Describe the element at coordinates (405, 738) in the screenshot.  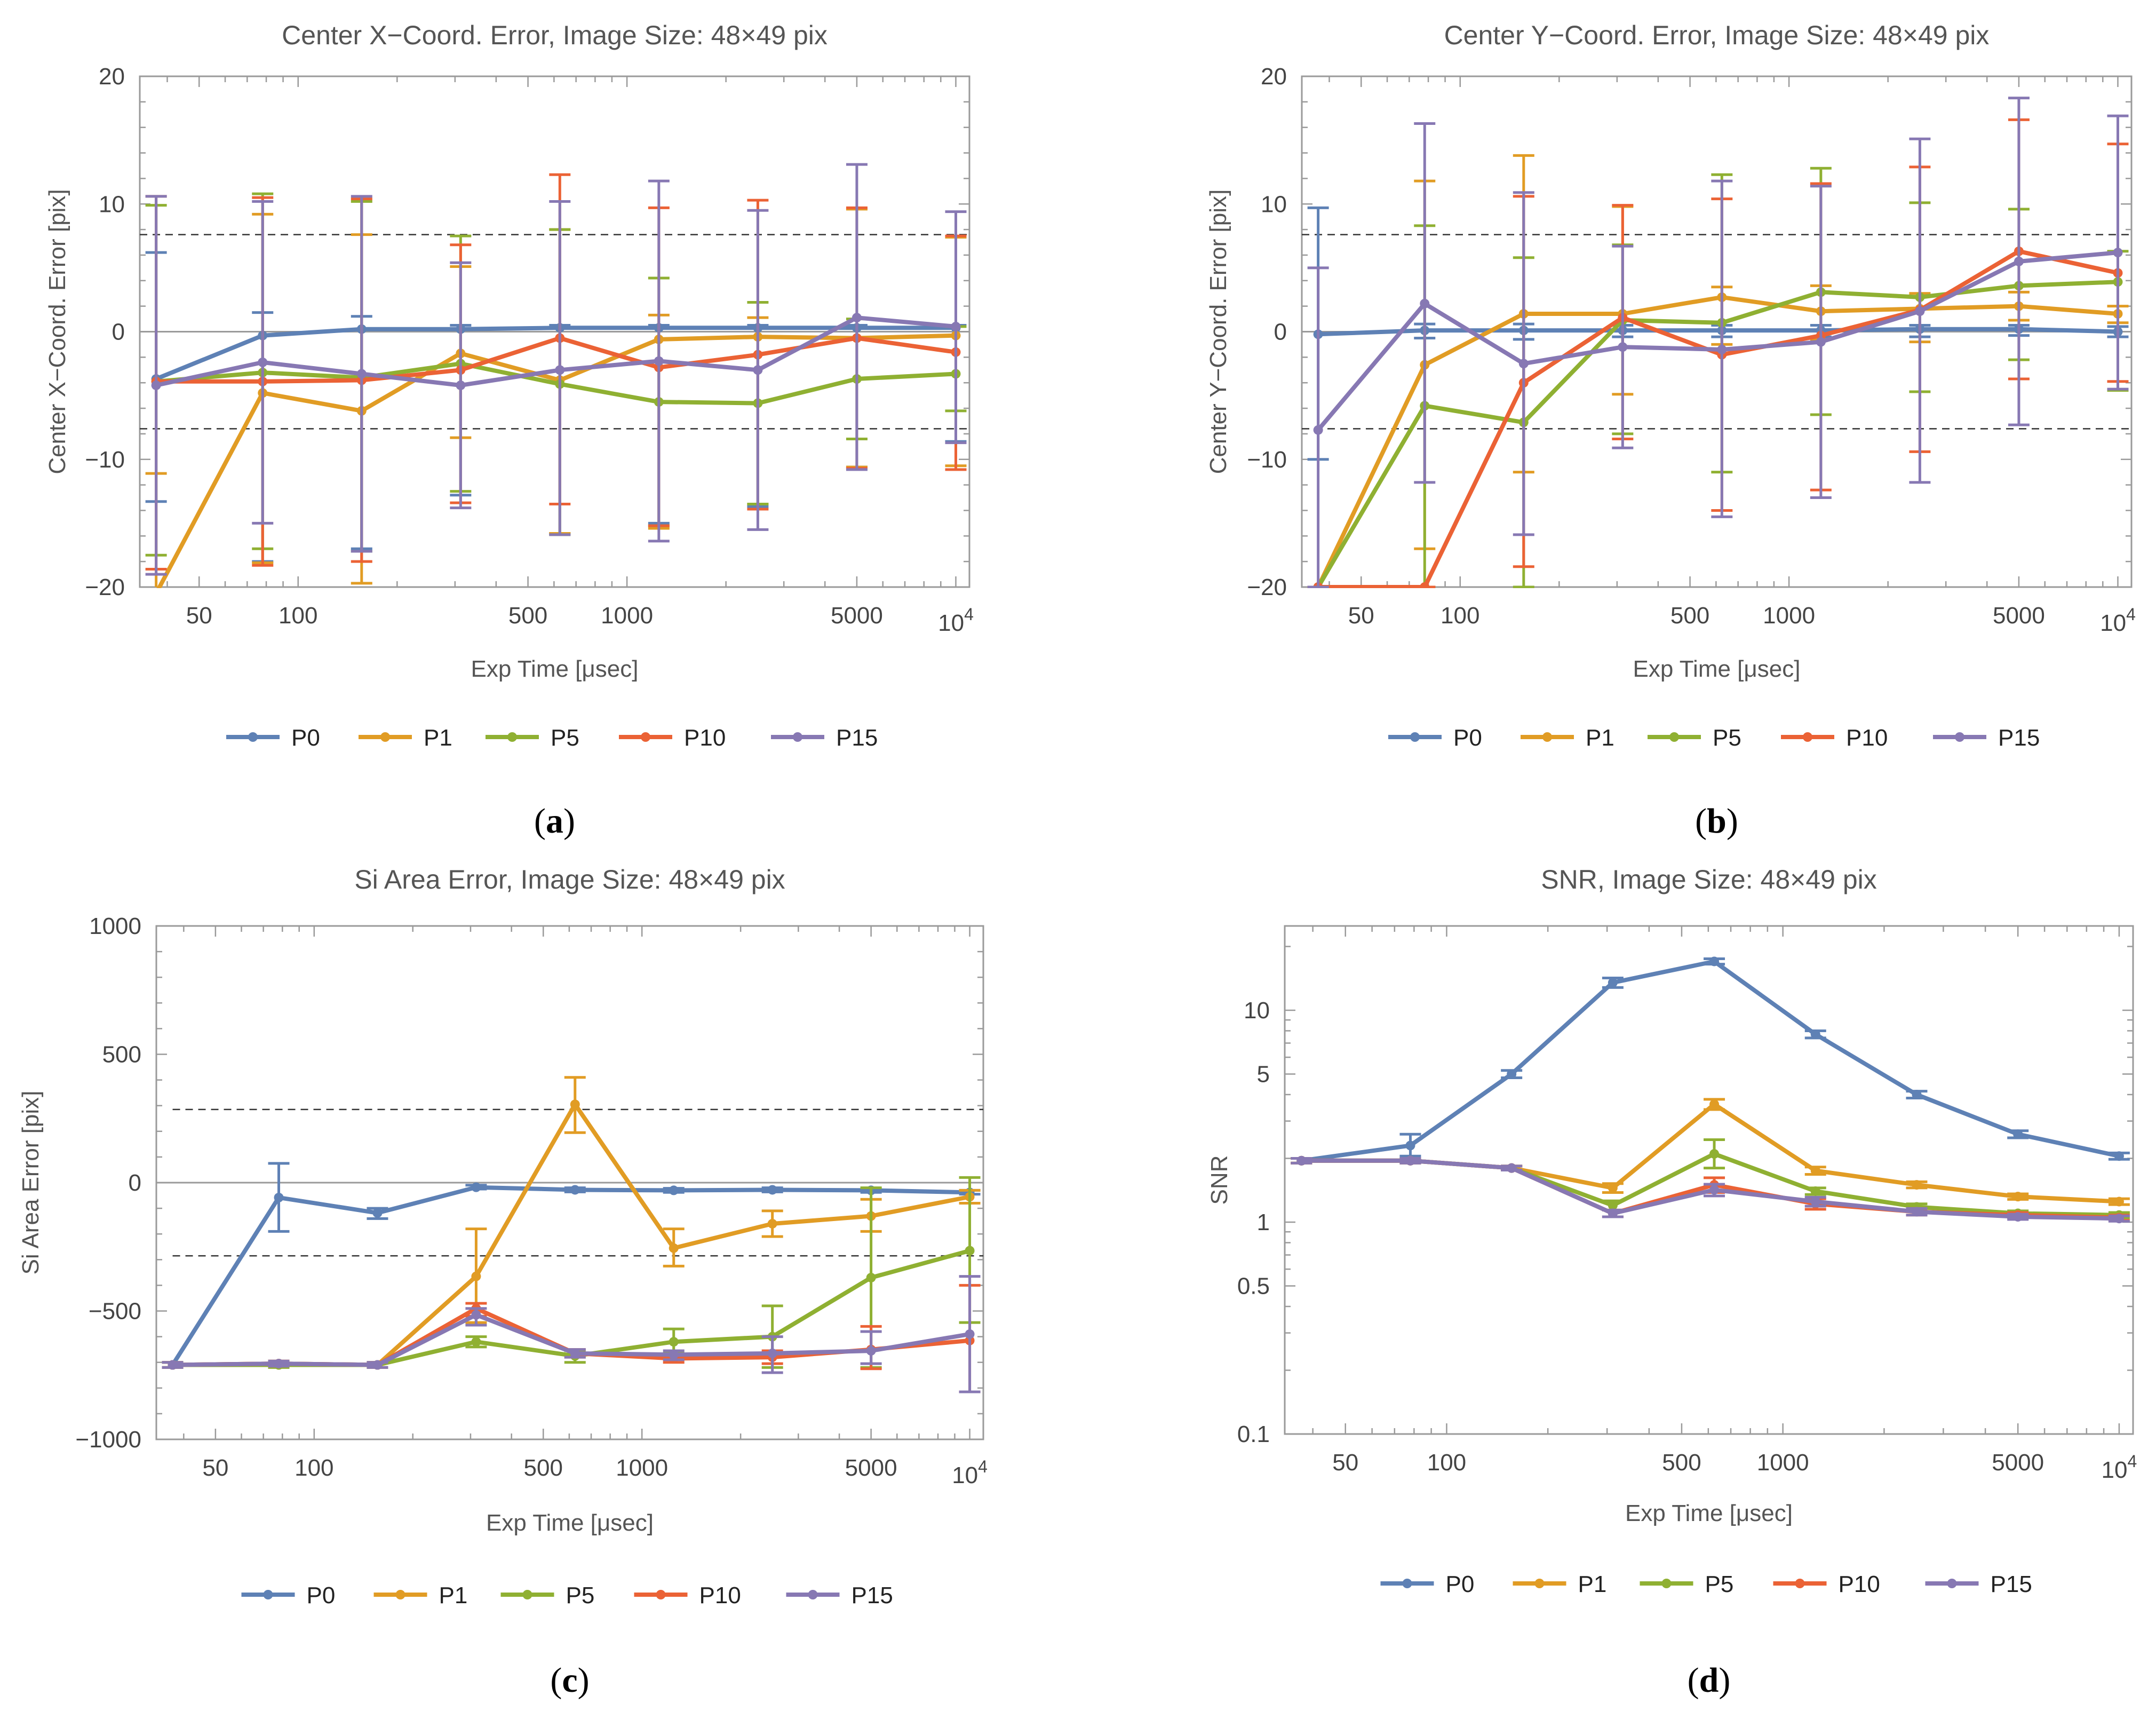
I see `legend-item-p1: P1` at that location.